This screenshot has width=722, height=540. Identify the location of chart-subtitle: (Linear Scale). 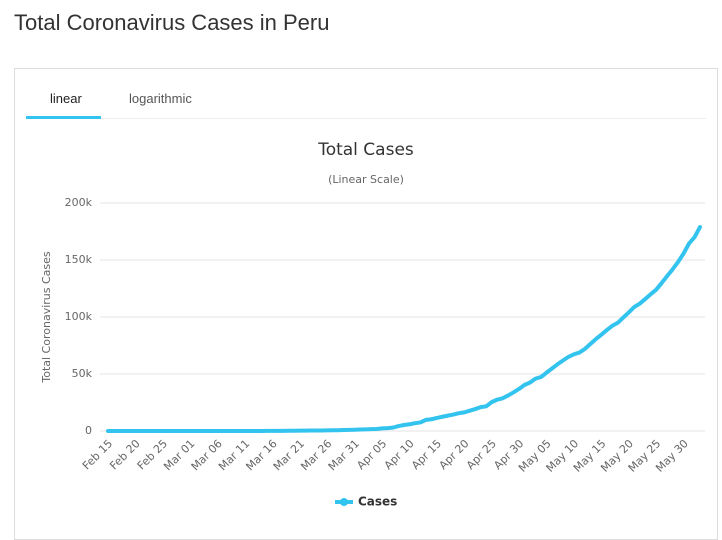
(366, 179).